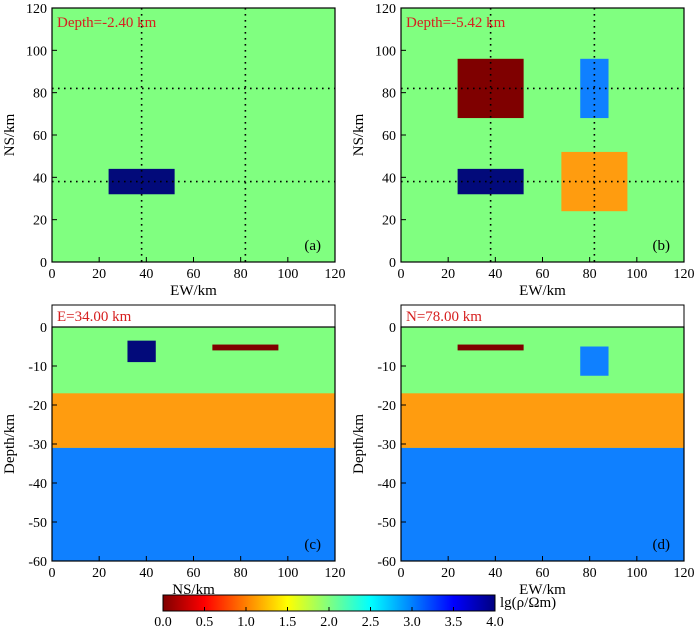 Image resolution: width=700 pixels, height=637 pixels. Describe the element at coordinates (246, 622) in the screenshot. I see `colorbar-tick-label: 1.0` at that location.